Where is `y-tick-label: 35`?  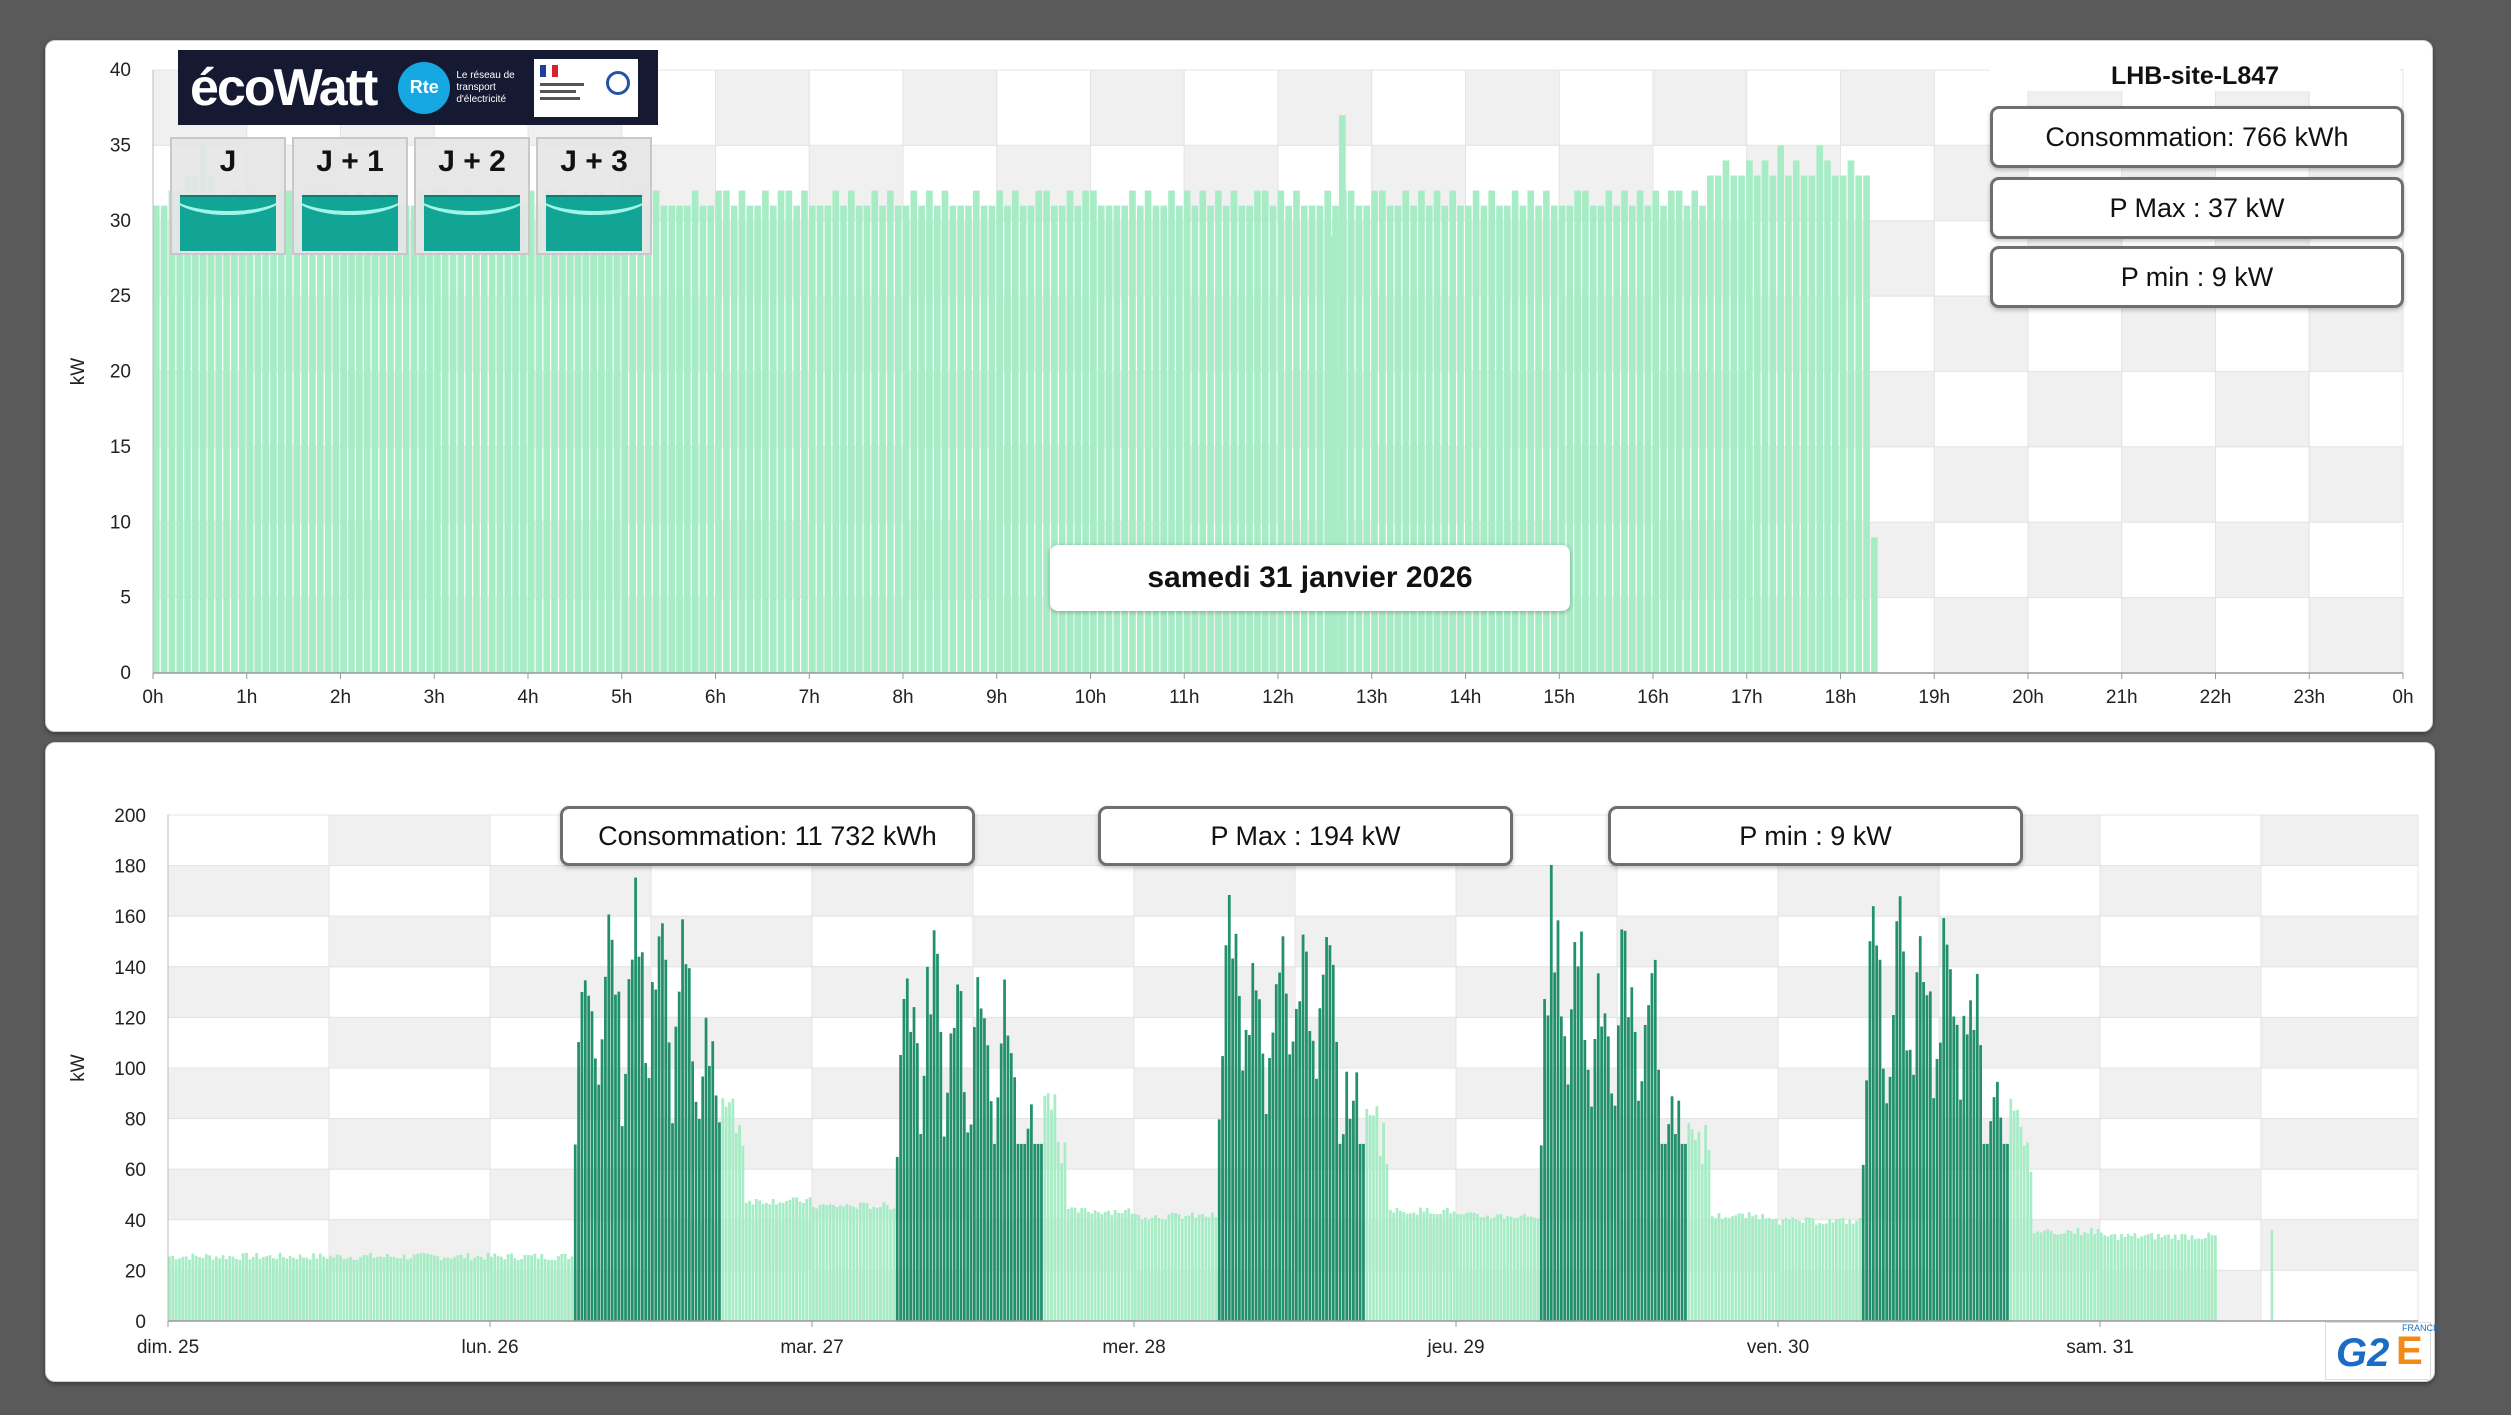 y-tick-label: 35 is located at coordinates (120, 145).